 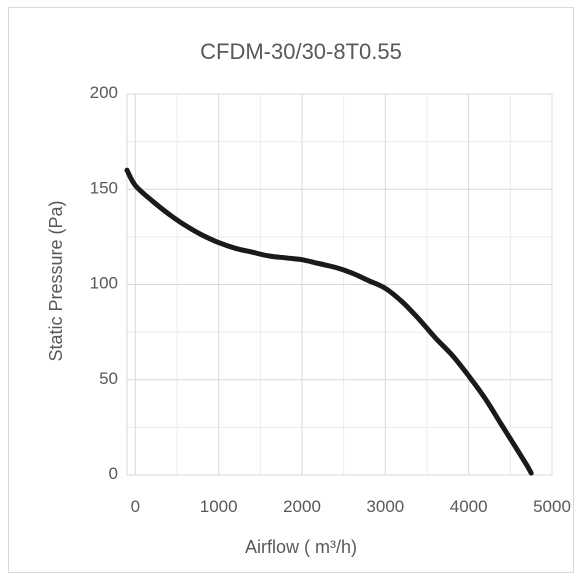 I want to click on x-tick-label: 1000, so click(x=219, y=506).